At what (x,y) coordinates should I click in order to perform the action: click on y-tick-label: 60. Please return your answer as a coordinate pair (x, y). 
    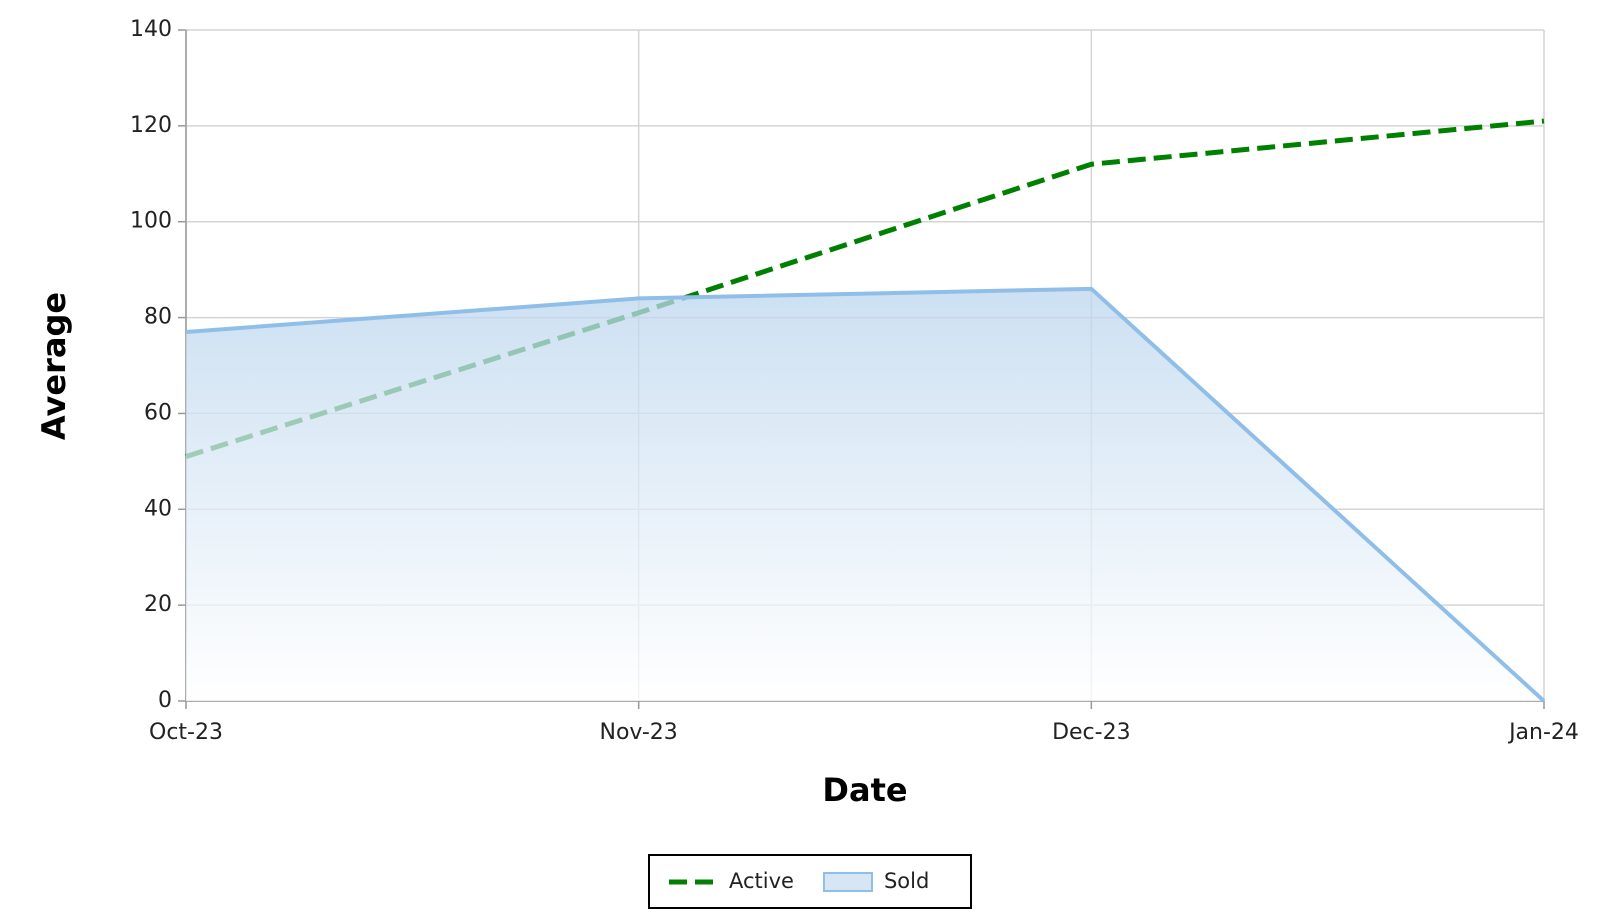
    Looking at the image, I should click on (158, 412).